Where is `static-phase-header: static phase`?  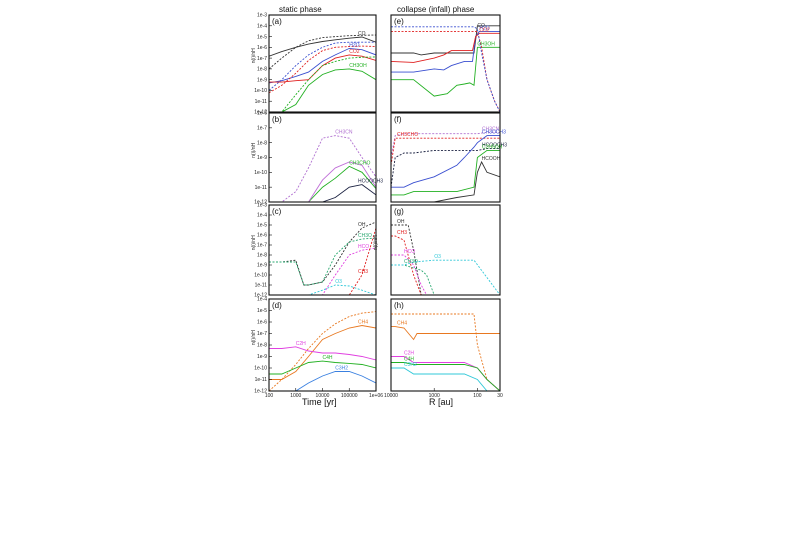
static-phase-header: static phase is located at coordinates (300, 9).